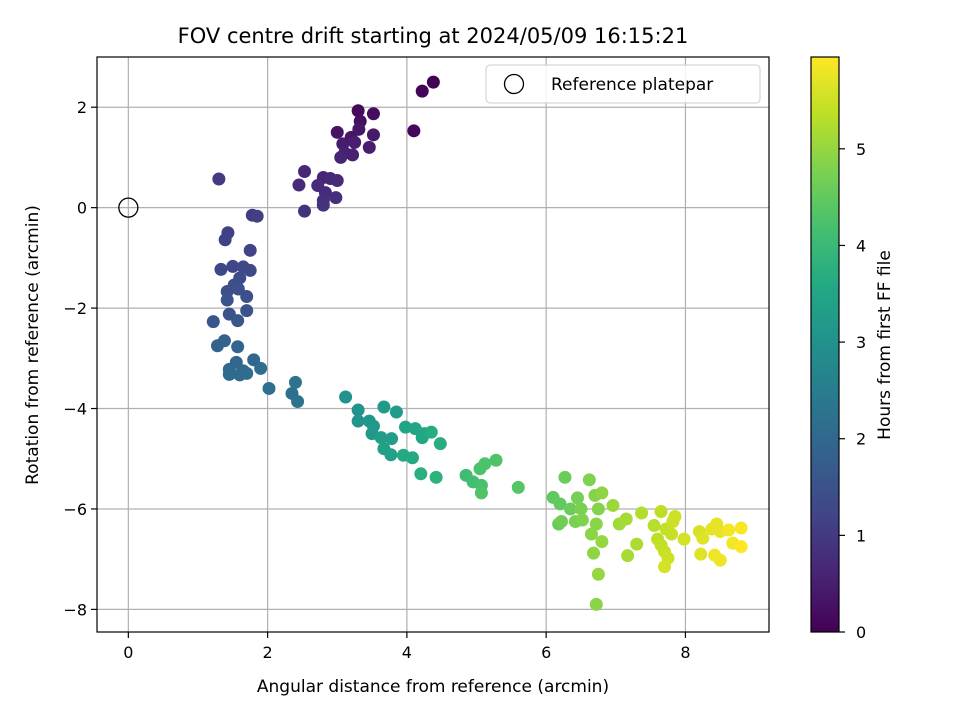 This screenshot has height=720, width=960. What do you see at coordinates (885, 345) in the screenshot?
I see `colorbar-label: Hours from first FF file` at bounding box center [885, 345].